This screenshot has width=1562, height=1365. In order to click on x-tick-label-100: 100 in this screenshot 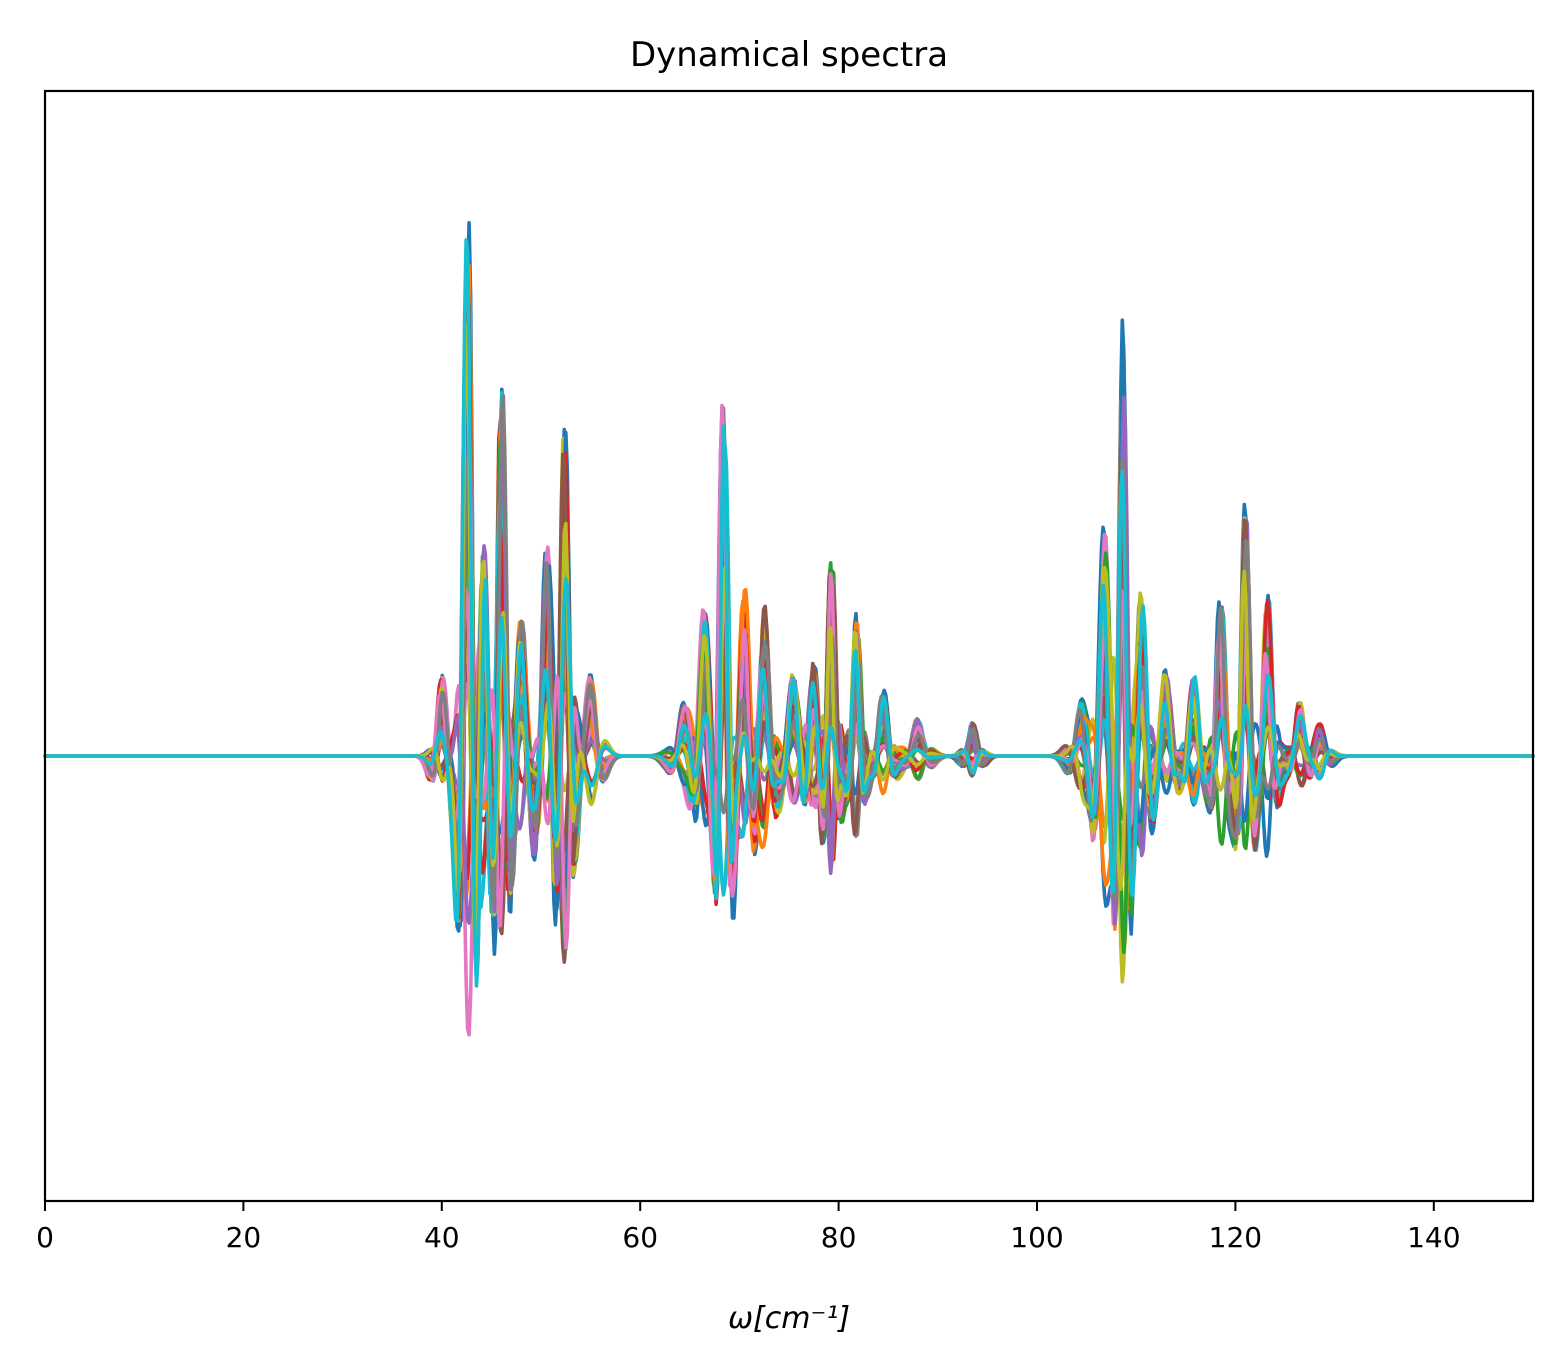, I will do `click(1036, 1237)`.